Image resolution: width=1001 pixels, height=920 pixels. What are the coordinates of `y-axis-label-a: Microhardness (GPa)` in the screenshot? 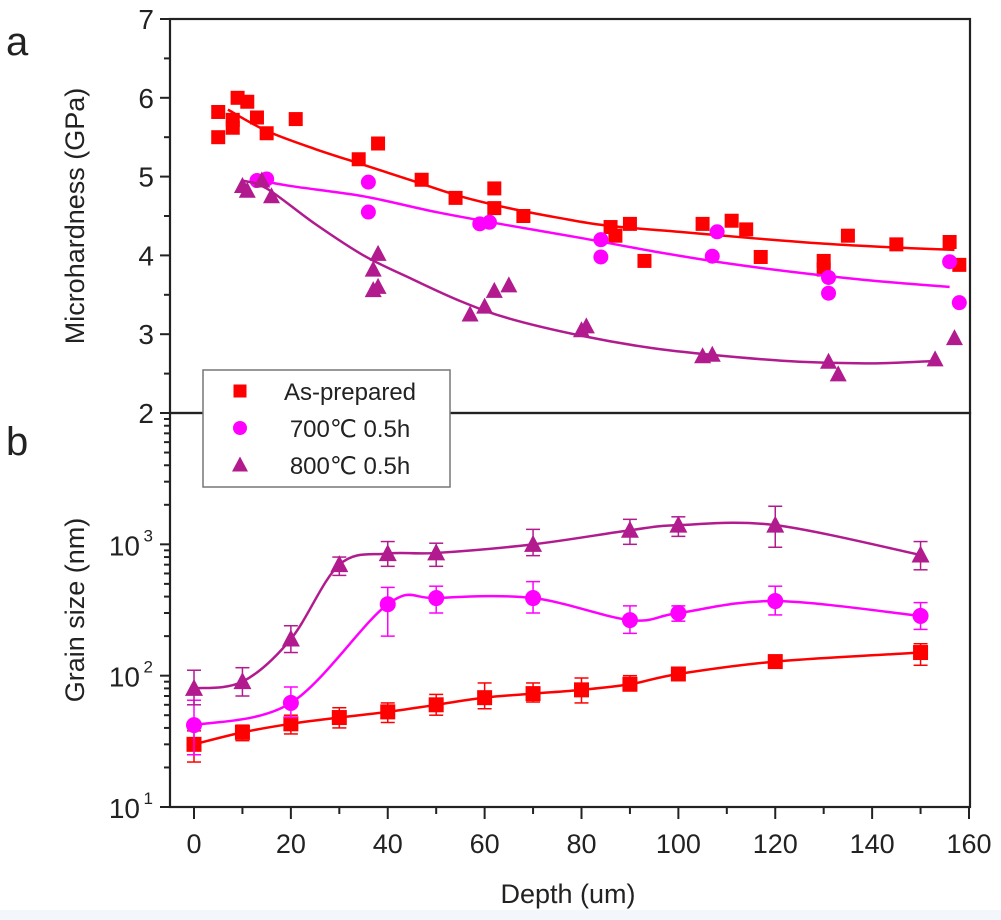 It's located at (75, 216).